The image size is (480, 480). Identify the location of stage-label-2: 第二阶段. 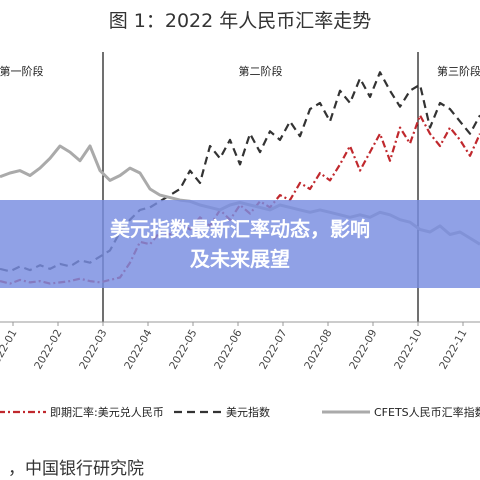
(261, 71).